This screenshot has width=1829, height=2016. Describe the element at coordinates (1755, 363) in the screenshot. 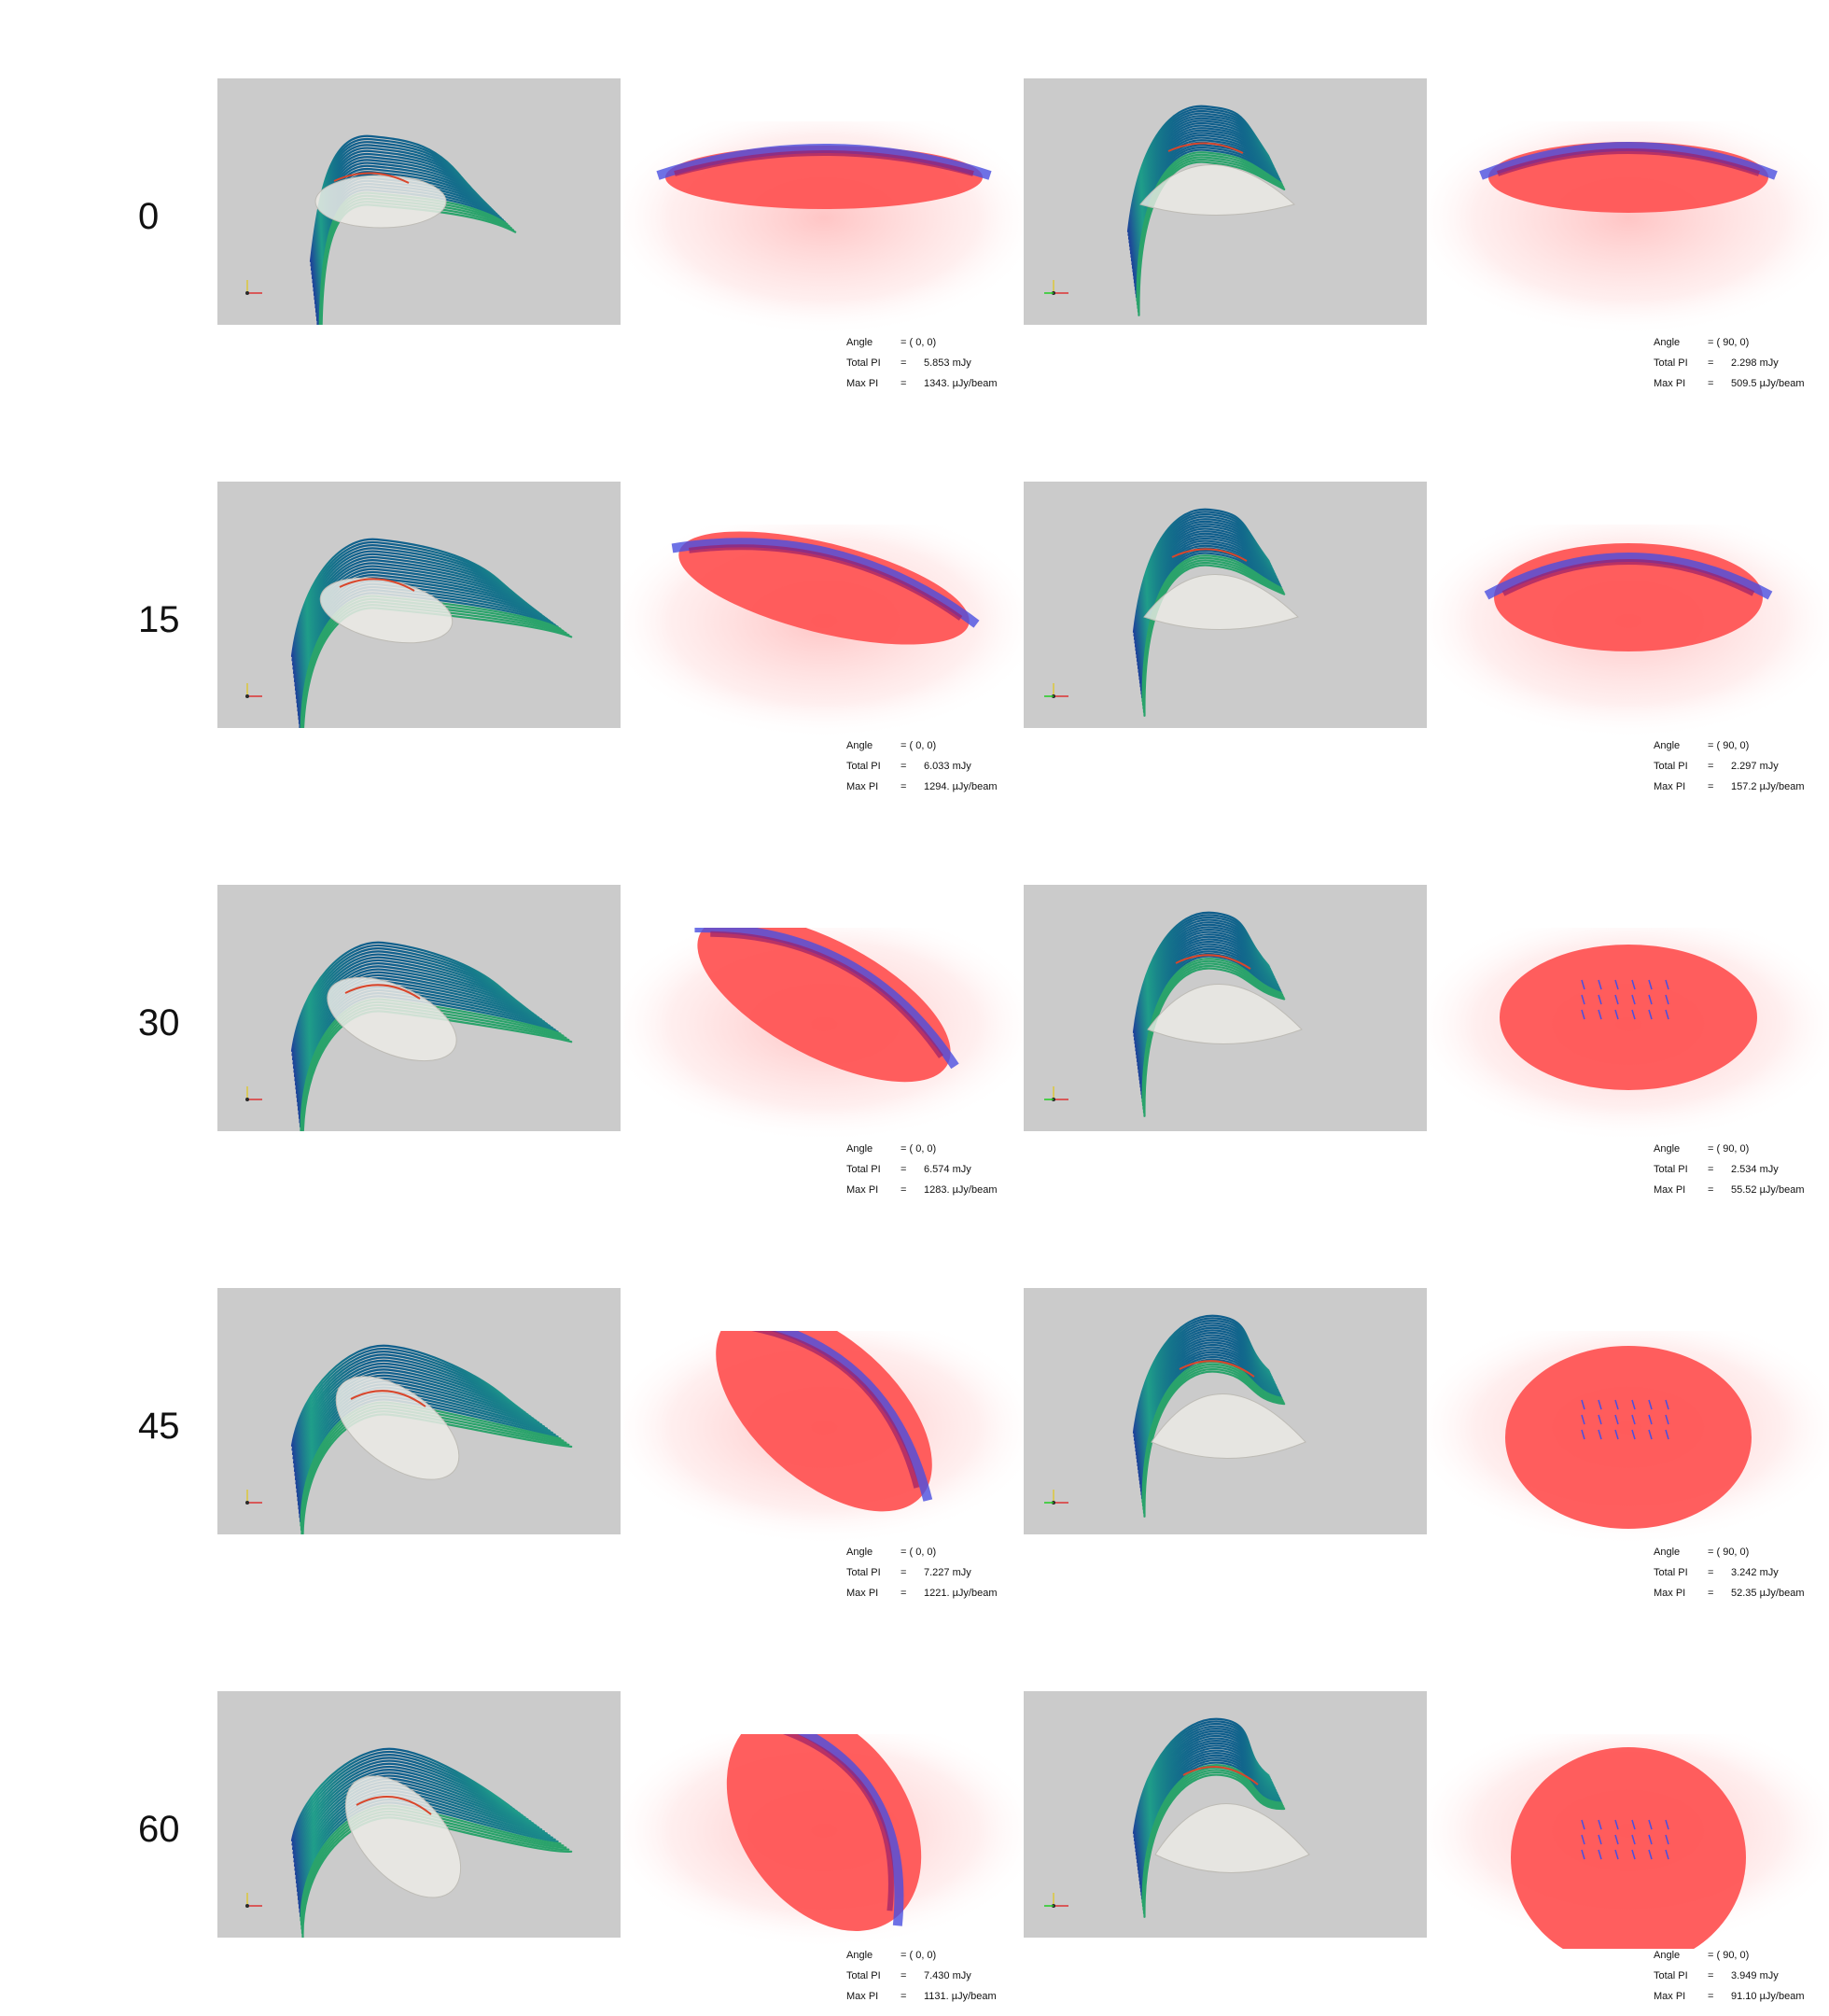

I see `stat-value-total: 2.298 mJy` at that location.